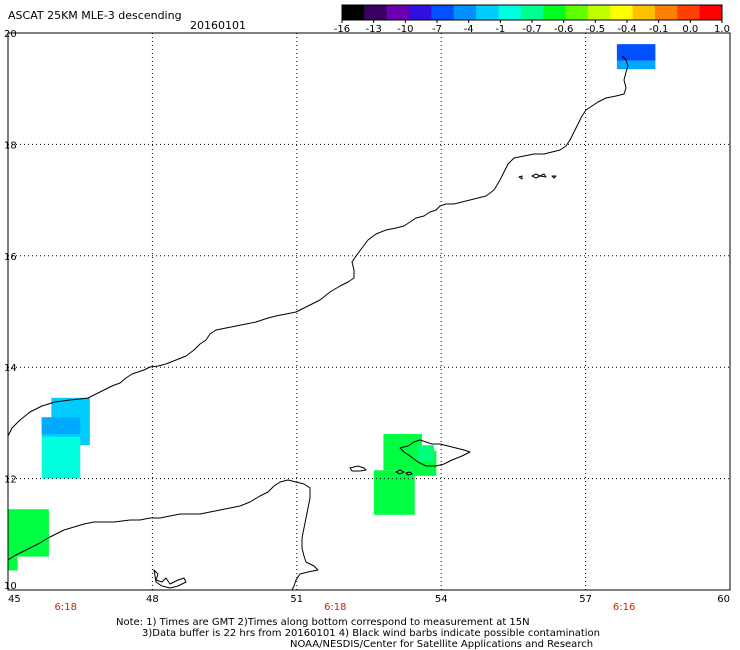 The height and width of the screenshot is (650, 740). What do you see at coordinates (95, 15) in the screenshot?
I see `map-title: ASCAT 25KM MLE-3 descending` at bounding box center [95, 15].